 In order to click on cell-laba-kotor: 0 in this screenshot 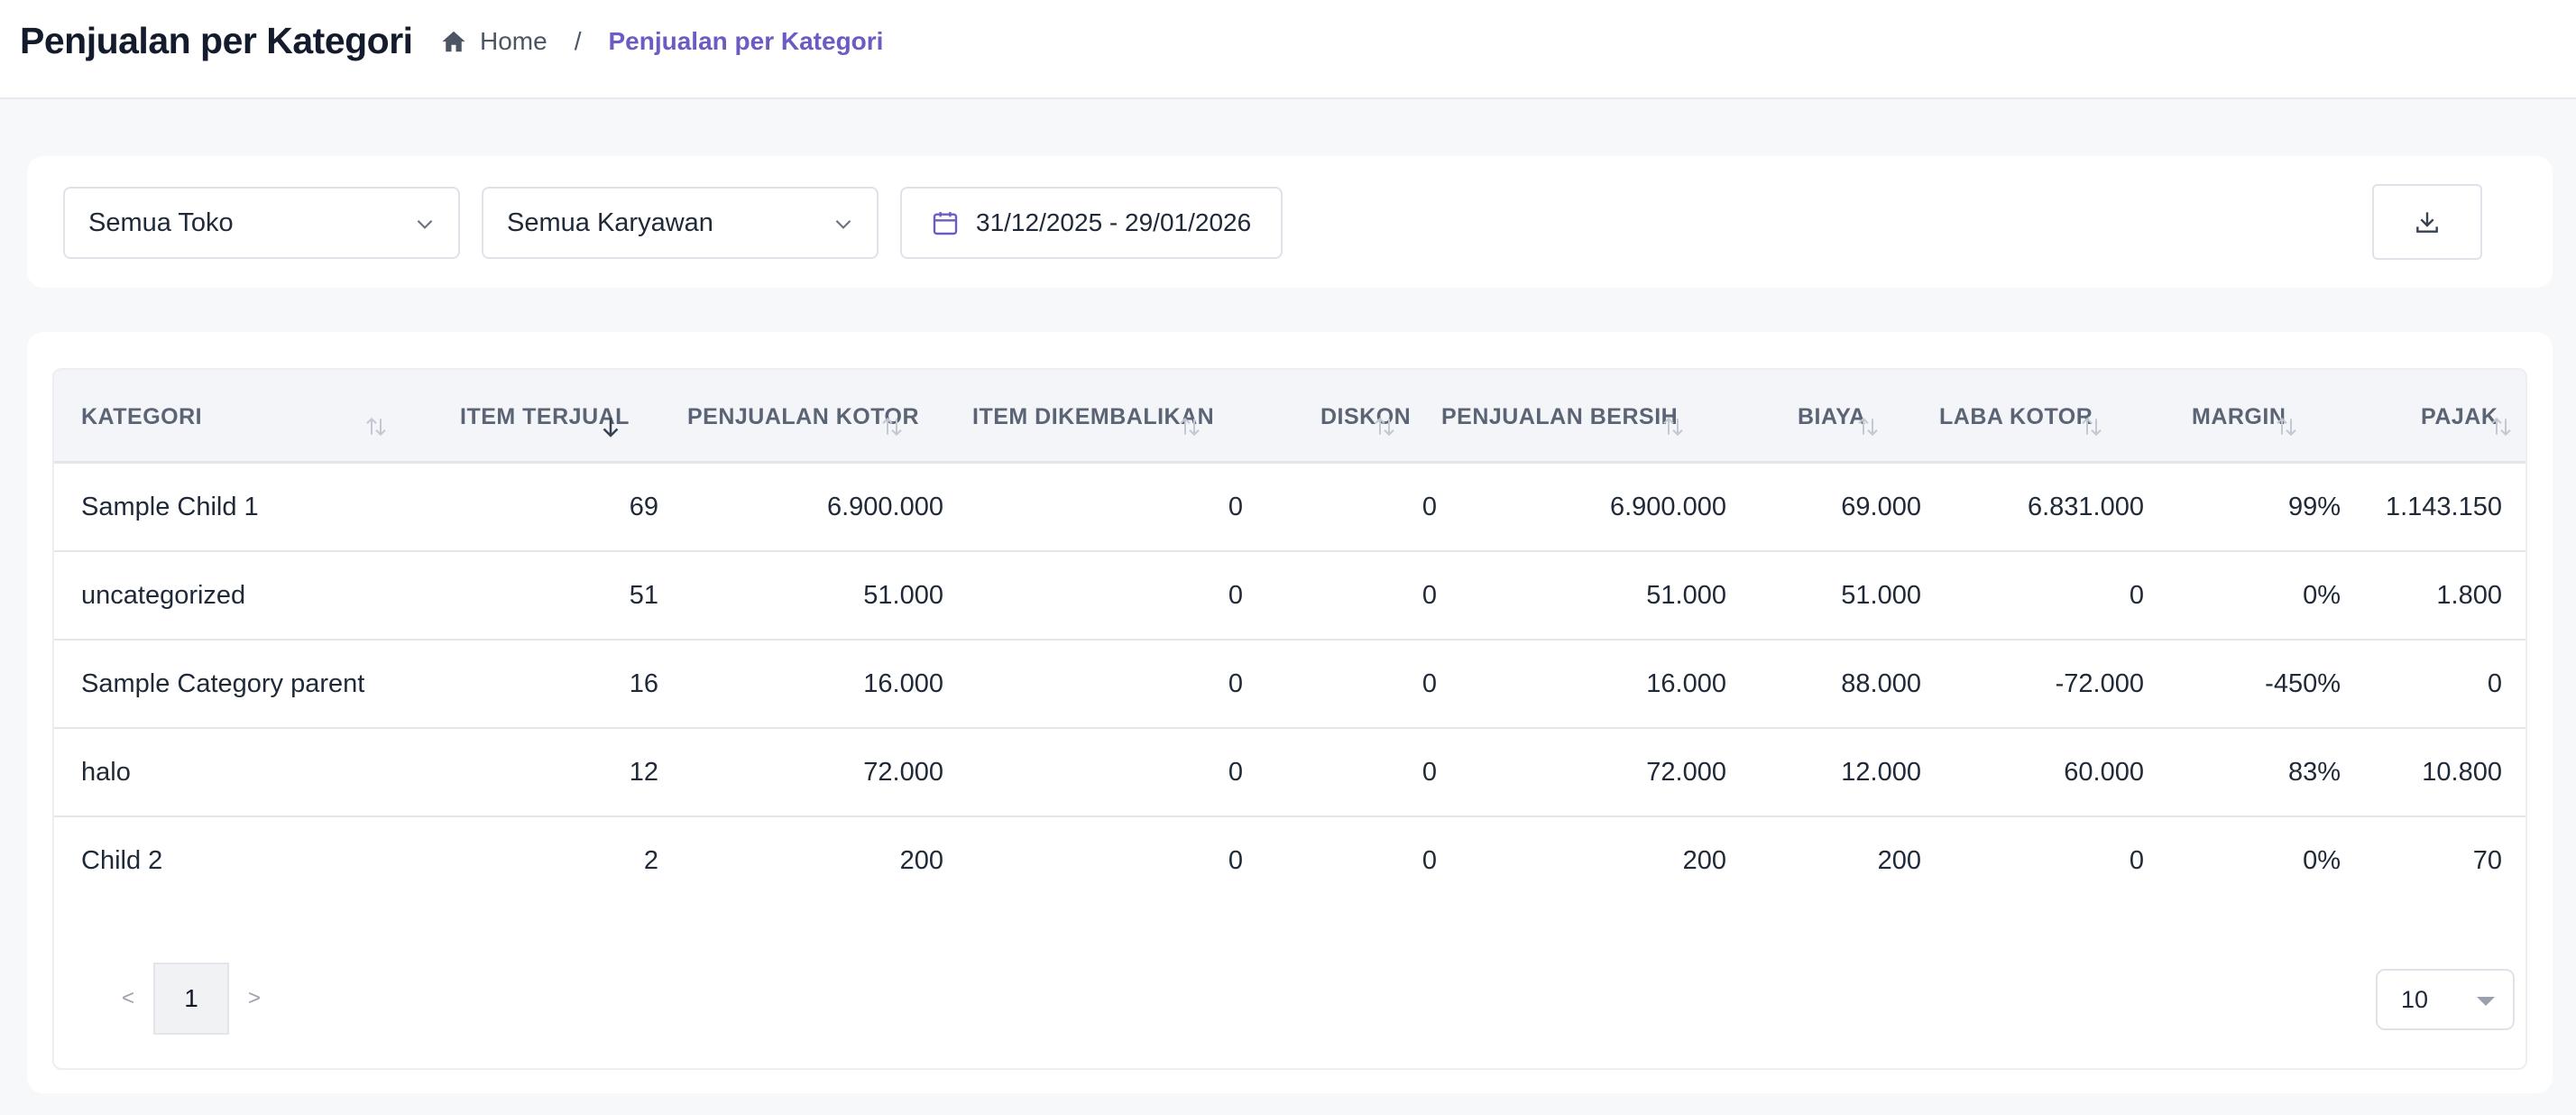, I will do `click(2137, 595)`.